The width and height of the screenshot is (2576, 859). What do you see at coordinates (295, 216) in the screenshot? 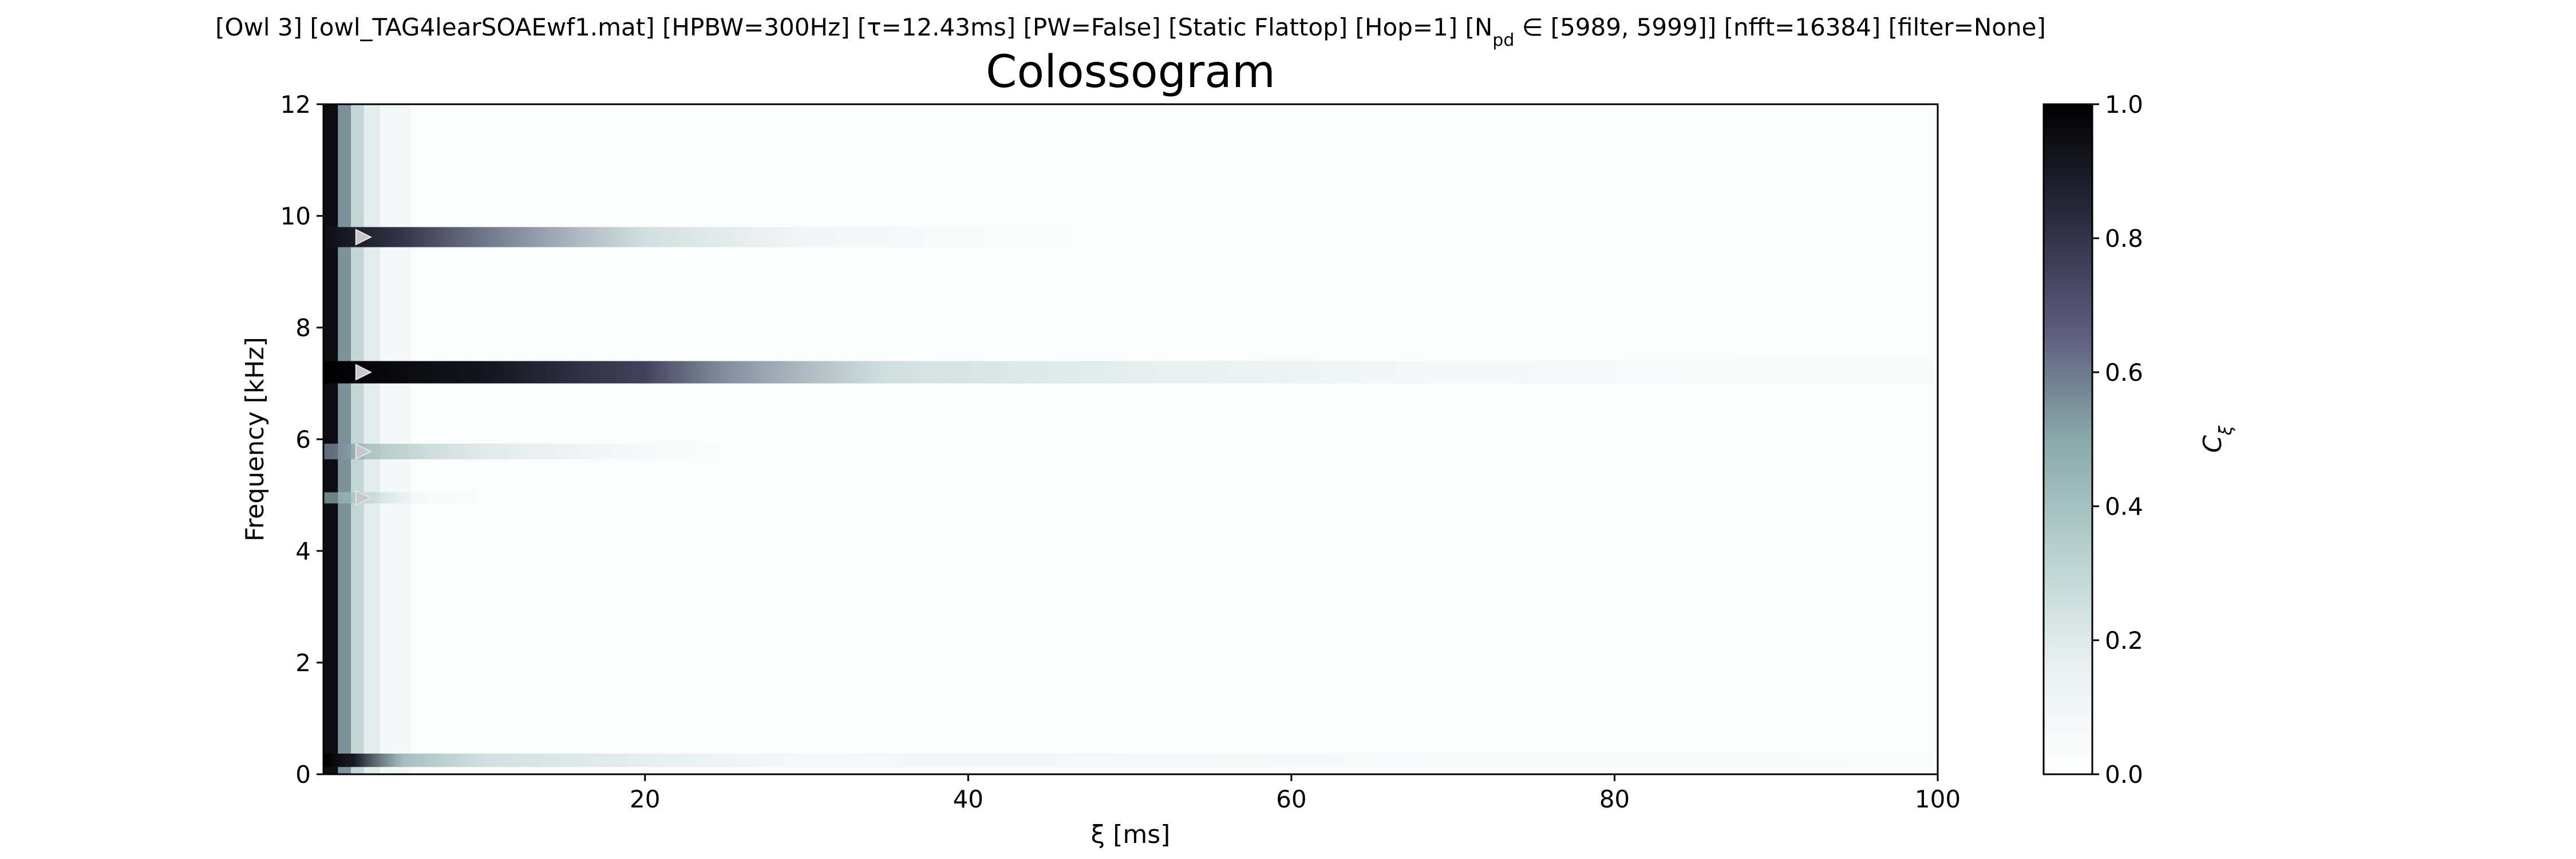
I see `y-tick-label-5: 10` at bounding box center [295, 216].